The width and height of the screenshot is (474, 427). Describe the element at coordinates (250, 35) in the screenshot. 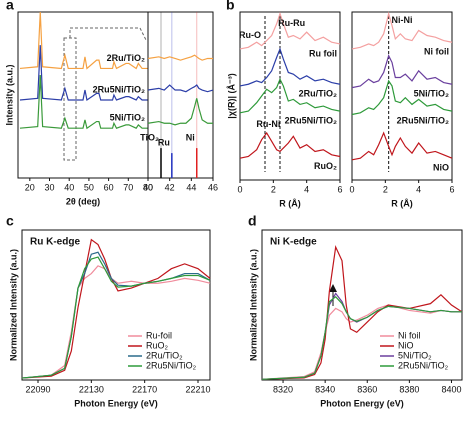

I see `annotation: Ru-O` at that location.